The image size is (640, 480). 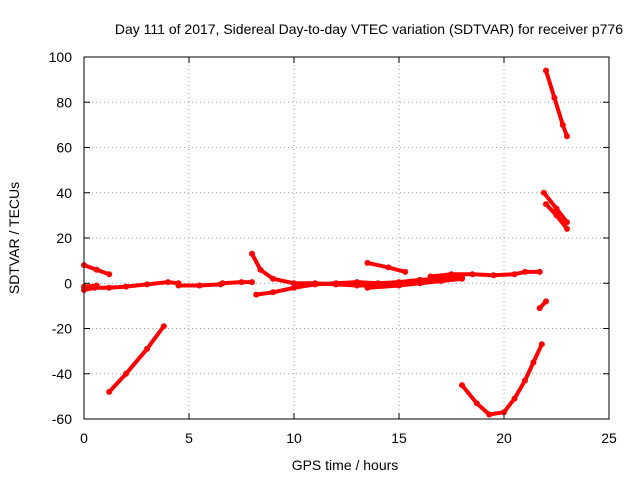 I want to click on series-arc-m, so click(x=542, y=305).